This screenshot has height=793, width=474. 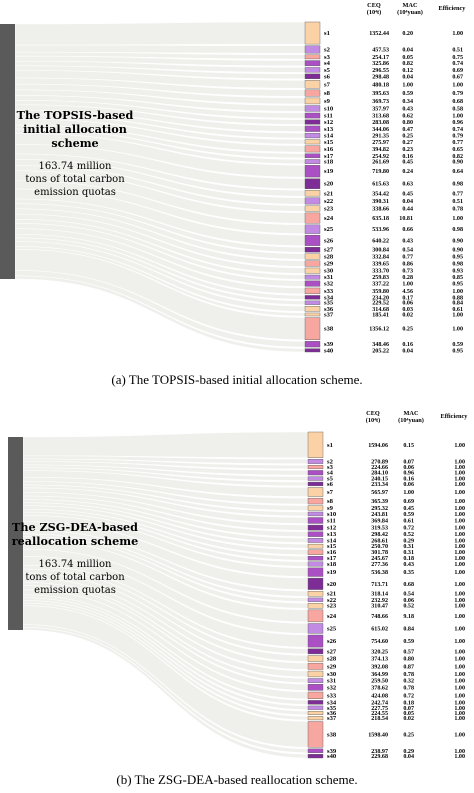 What do you see at coordinates (332, 734) in the screenshot?
I see `node-label-s38: s38` at bounding box center [332, 734].